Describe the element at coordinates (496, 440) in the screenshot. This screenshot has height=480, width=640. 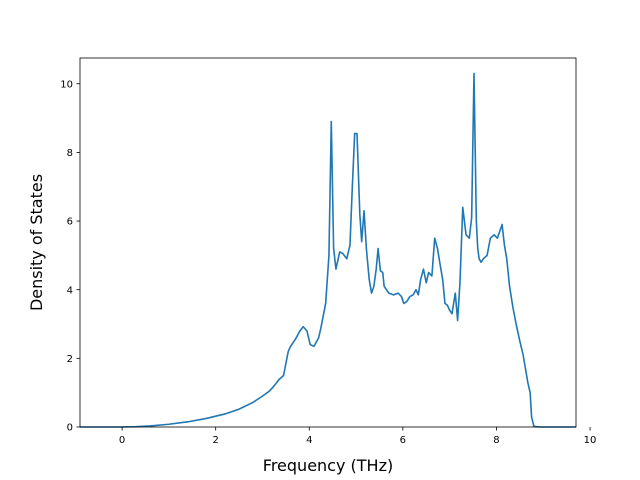
I see `x-tick-label: 8` at that location.